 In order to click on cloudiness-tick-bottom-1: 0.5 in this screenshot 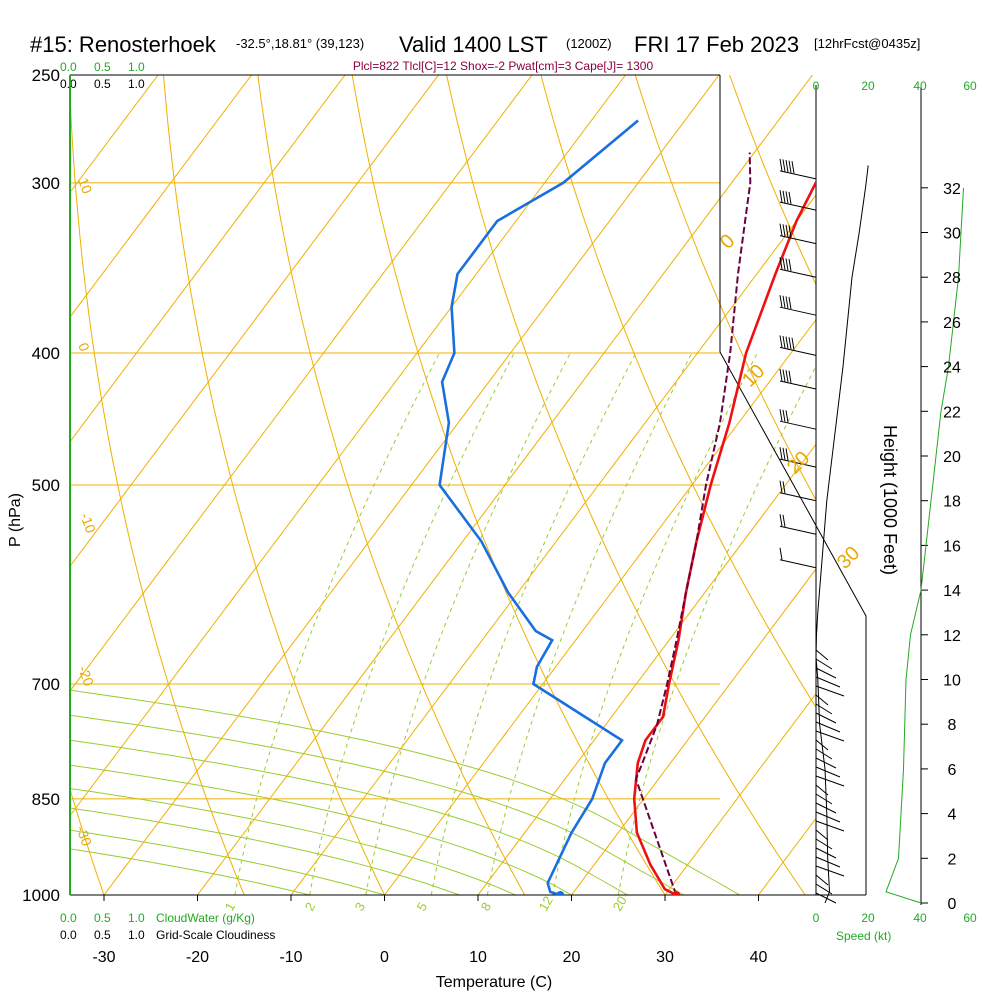, I will do `click(102, 935)`.